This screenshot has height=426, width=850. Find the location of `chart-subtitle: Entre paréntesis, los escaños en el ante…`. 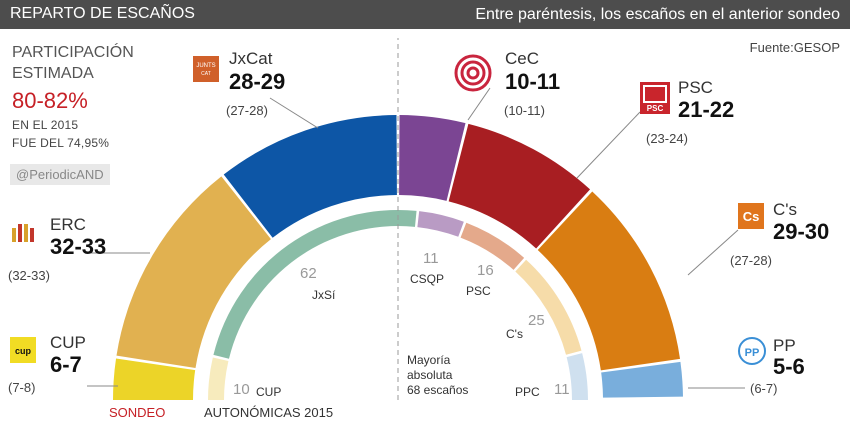

chart-subtitle: Entre paréntesis, los escaños en el ante… is located at coordinates (657, 14).